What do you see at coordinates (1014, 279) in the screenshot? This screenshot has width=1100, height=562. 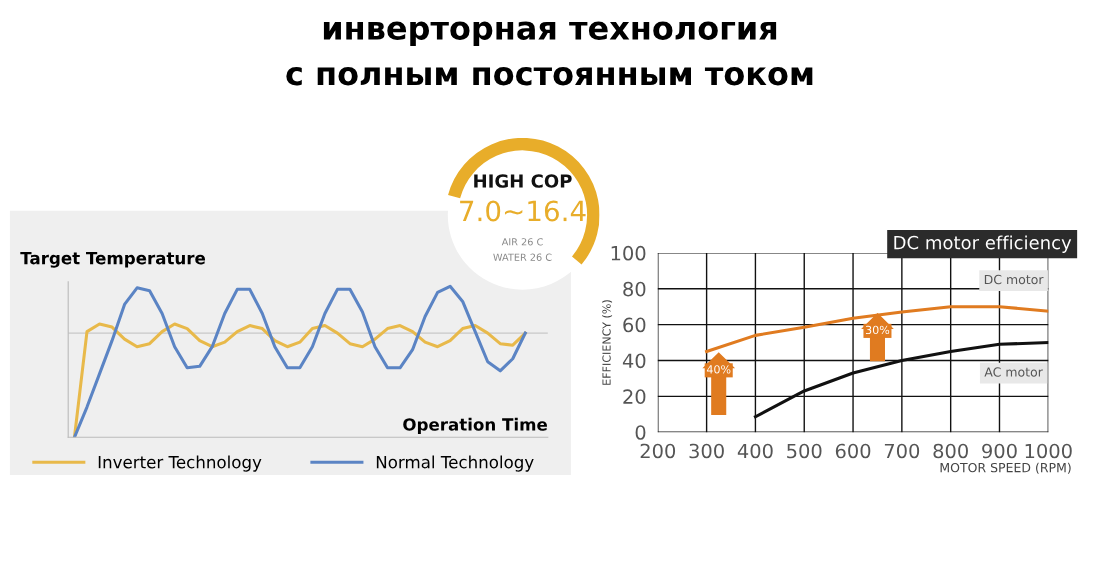 I see `series-label: DC motor` at bounding box center [1014, 279].